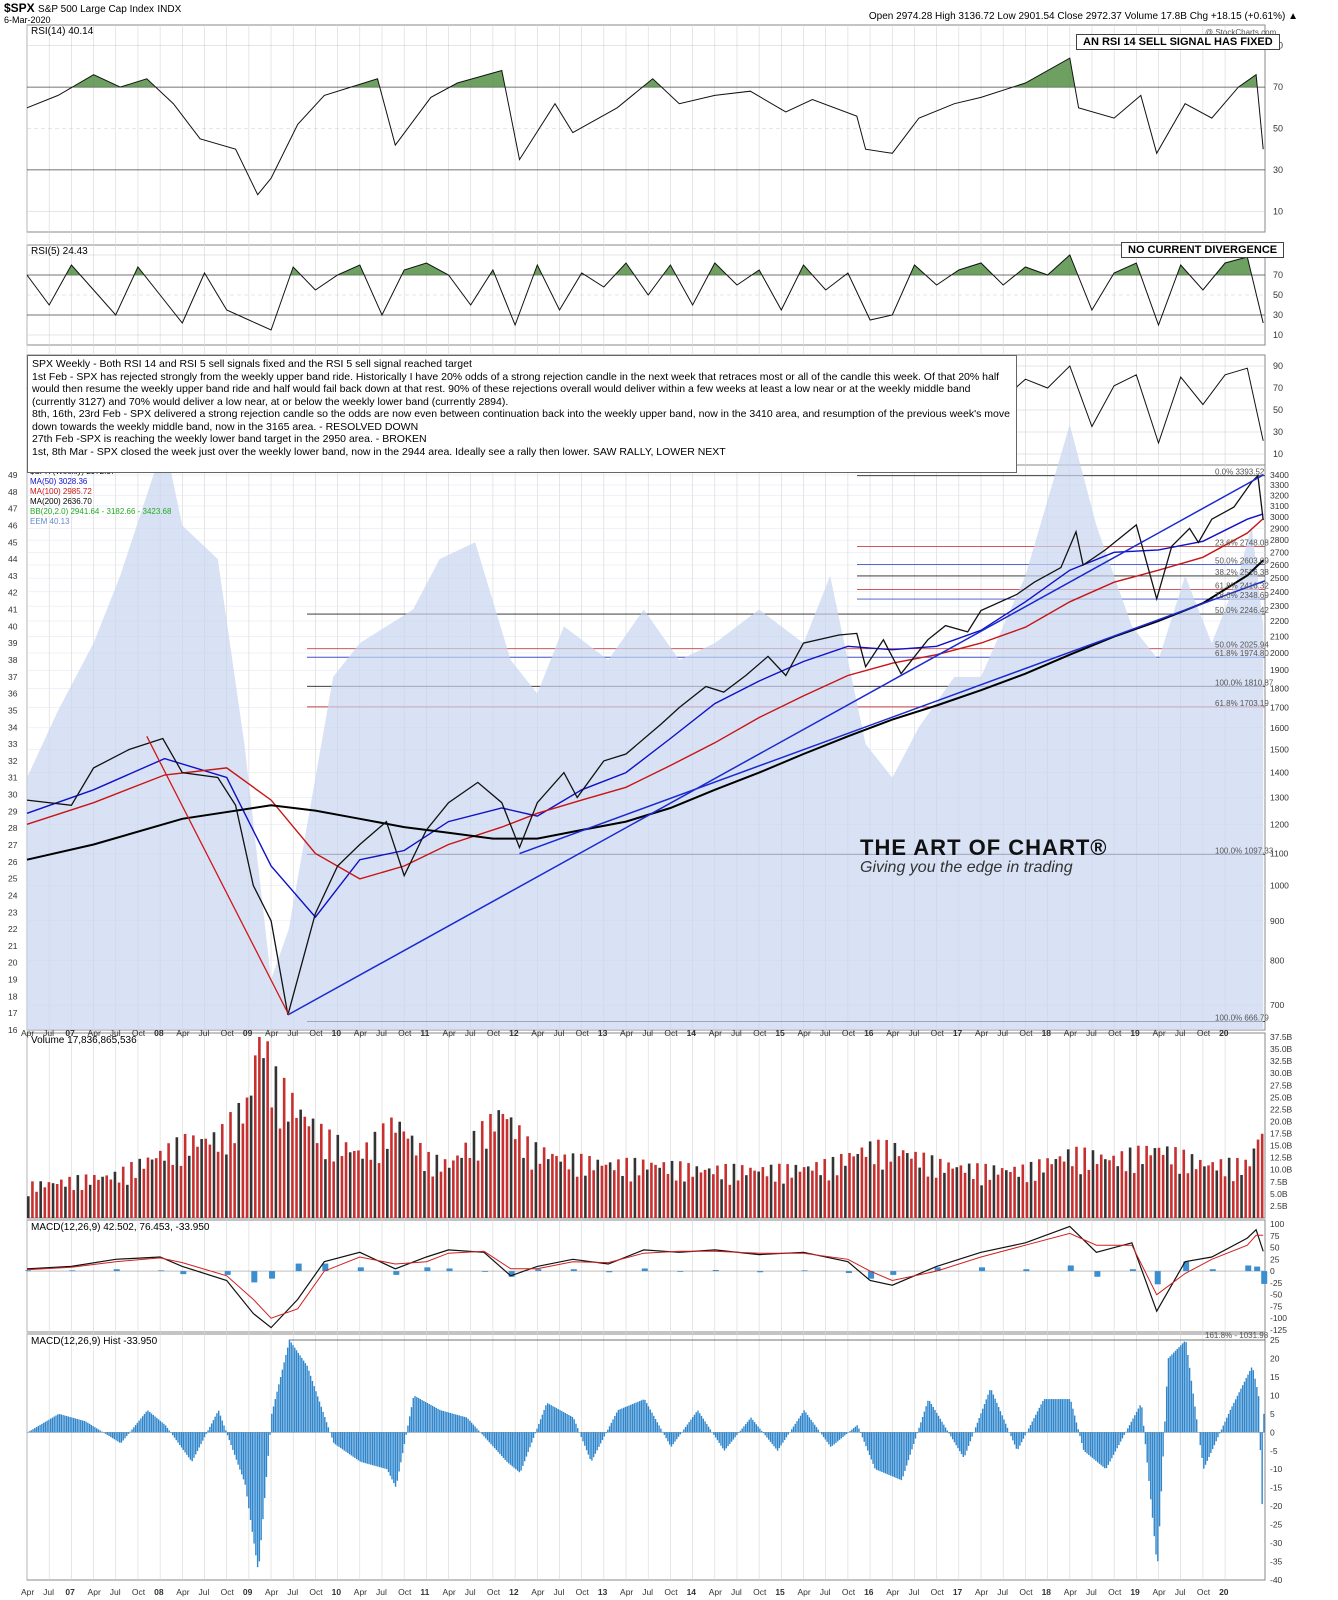 Image resolution: width=1338 pixels, height=1600 pixels. What do you see at coordinates (645, 292) in the screenshot?
I see `rsi5-line` at bounding box center [645, 292].